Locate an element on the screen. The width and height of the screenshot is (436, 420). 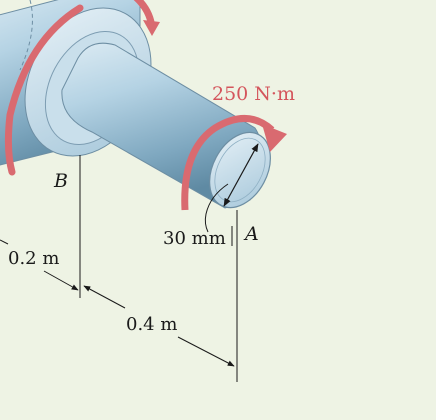
dimension-label-0-2m: 0.2 m is located at coordinates (33, 258).